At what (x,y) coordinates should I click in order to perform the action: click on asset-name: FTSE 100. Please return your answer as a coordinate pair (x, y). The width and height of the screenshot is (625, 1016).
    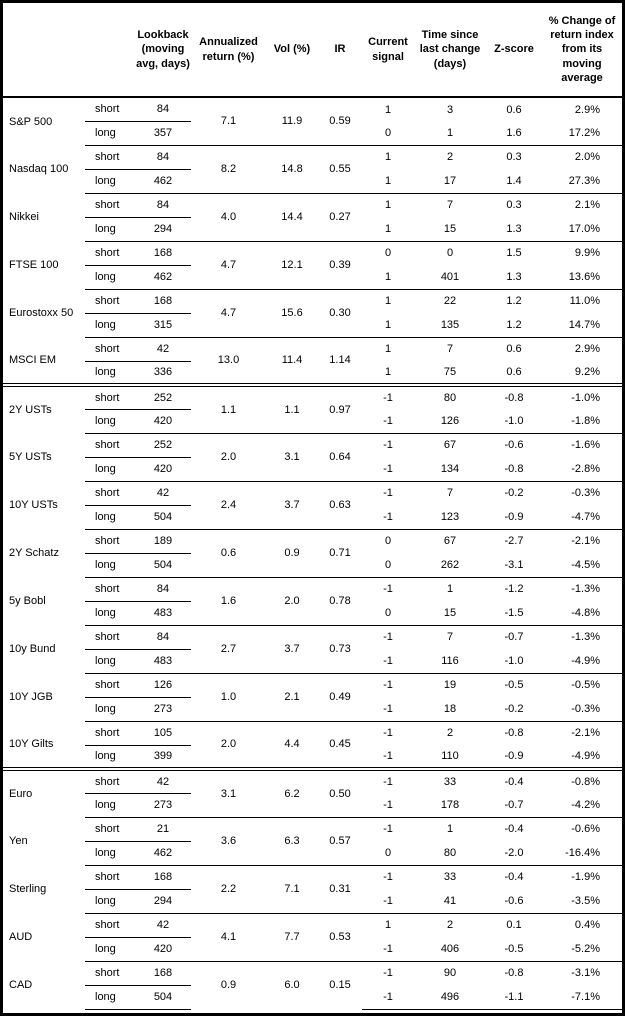
    Looking at the image, I should click on (34, 265).